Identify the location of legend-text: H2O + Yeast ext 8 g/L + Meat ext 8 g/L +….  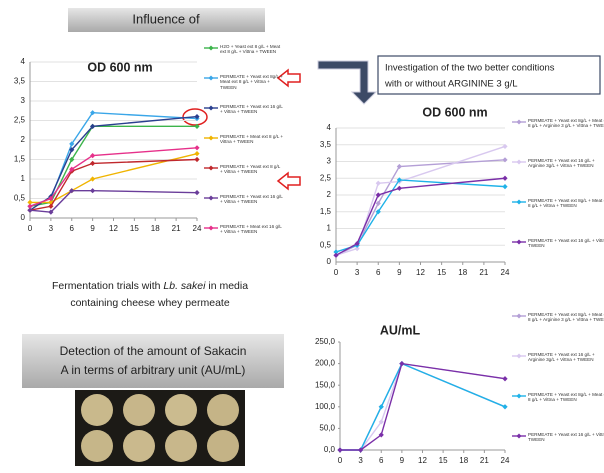
(250, 49).